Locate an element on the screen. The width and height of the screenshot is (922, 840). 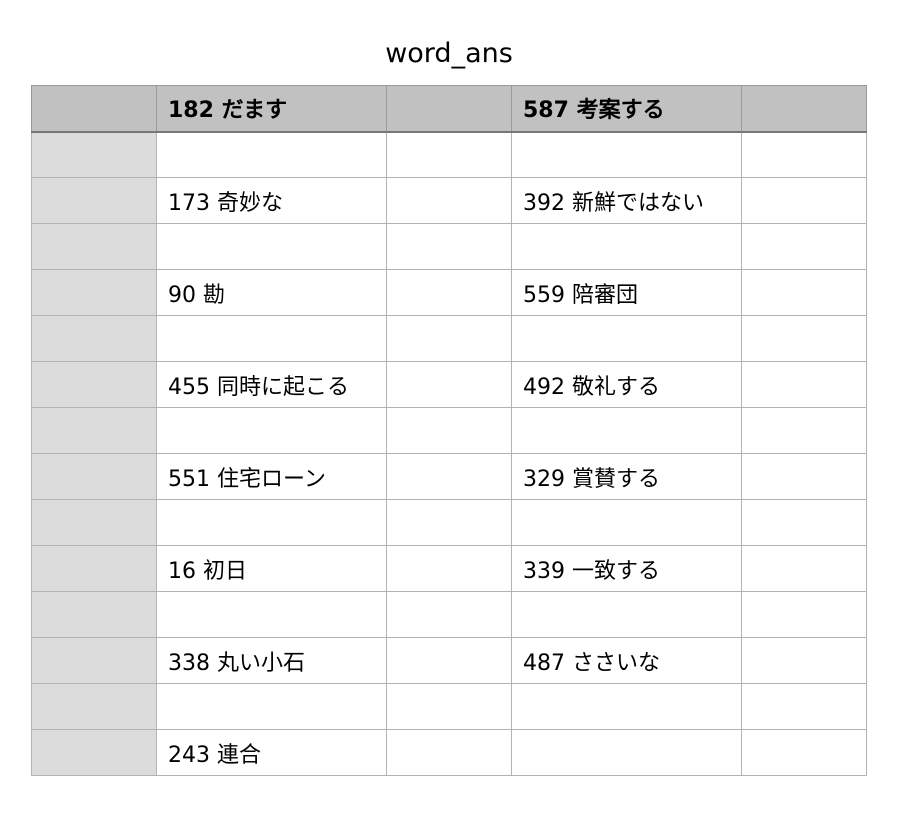
table-cell: 243 連合 is located at coordinates (271, 752).